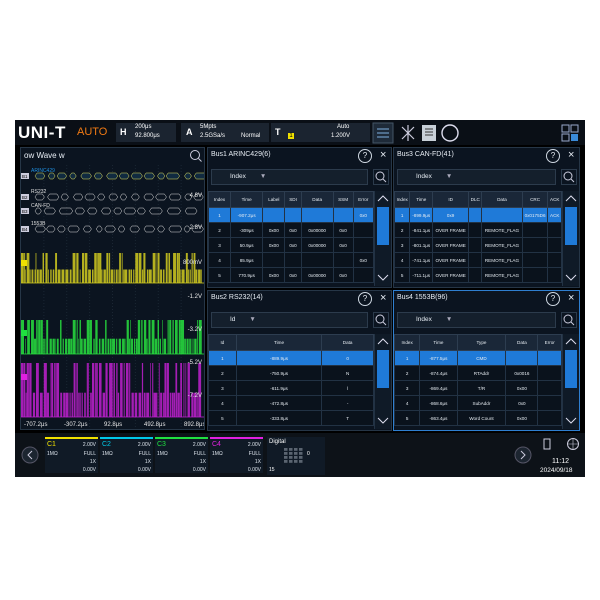 The height and width of the screenshot is (600, 600). Describe the element at coordinates (477, 215) in the screenshot. I see `table-row: 1 -899.9μs 0x9 0x0175D6 ACK` at that location.